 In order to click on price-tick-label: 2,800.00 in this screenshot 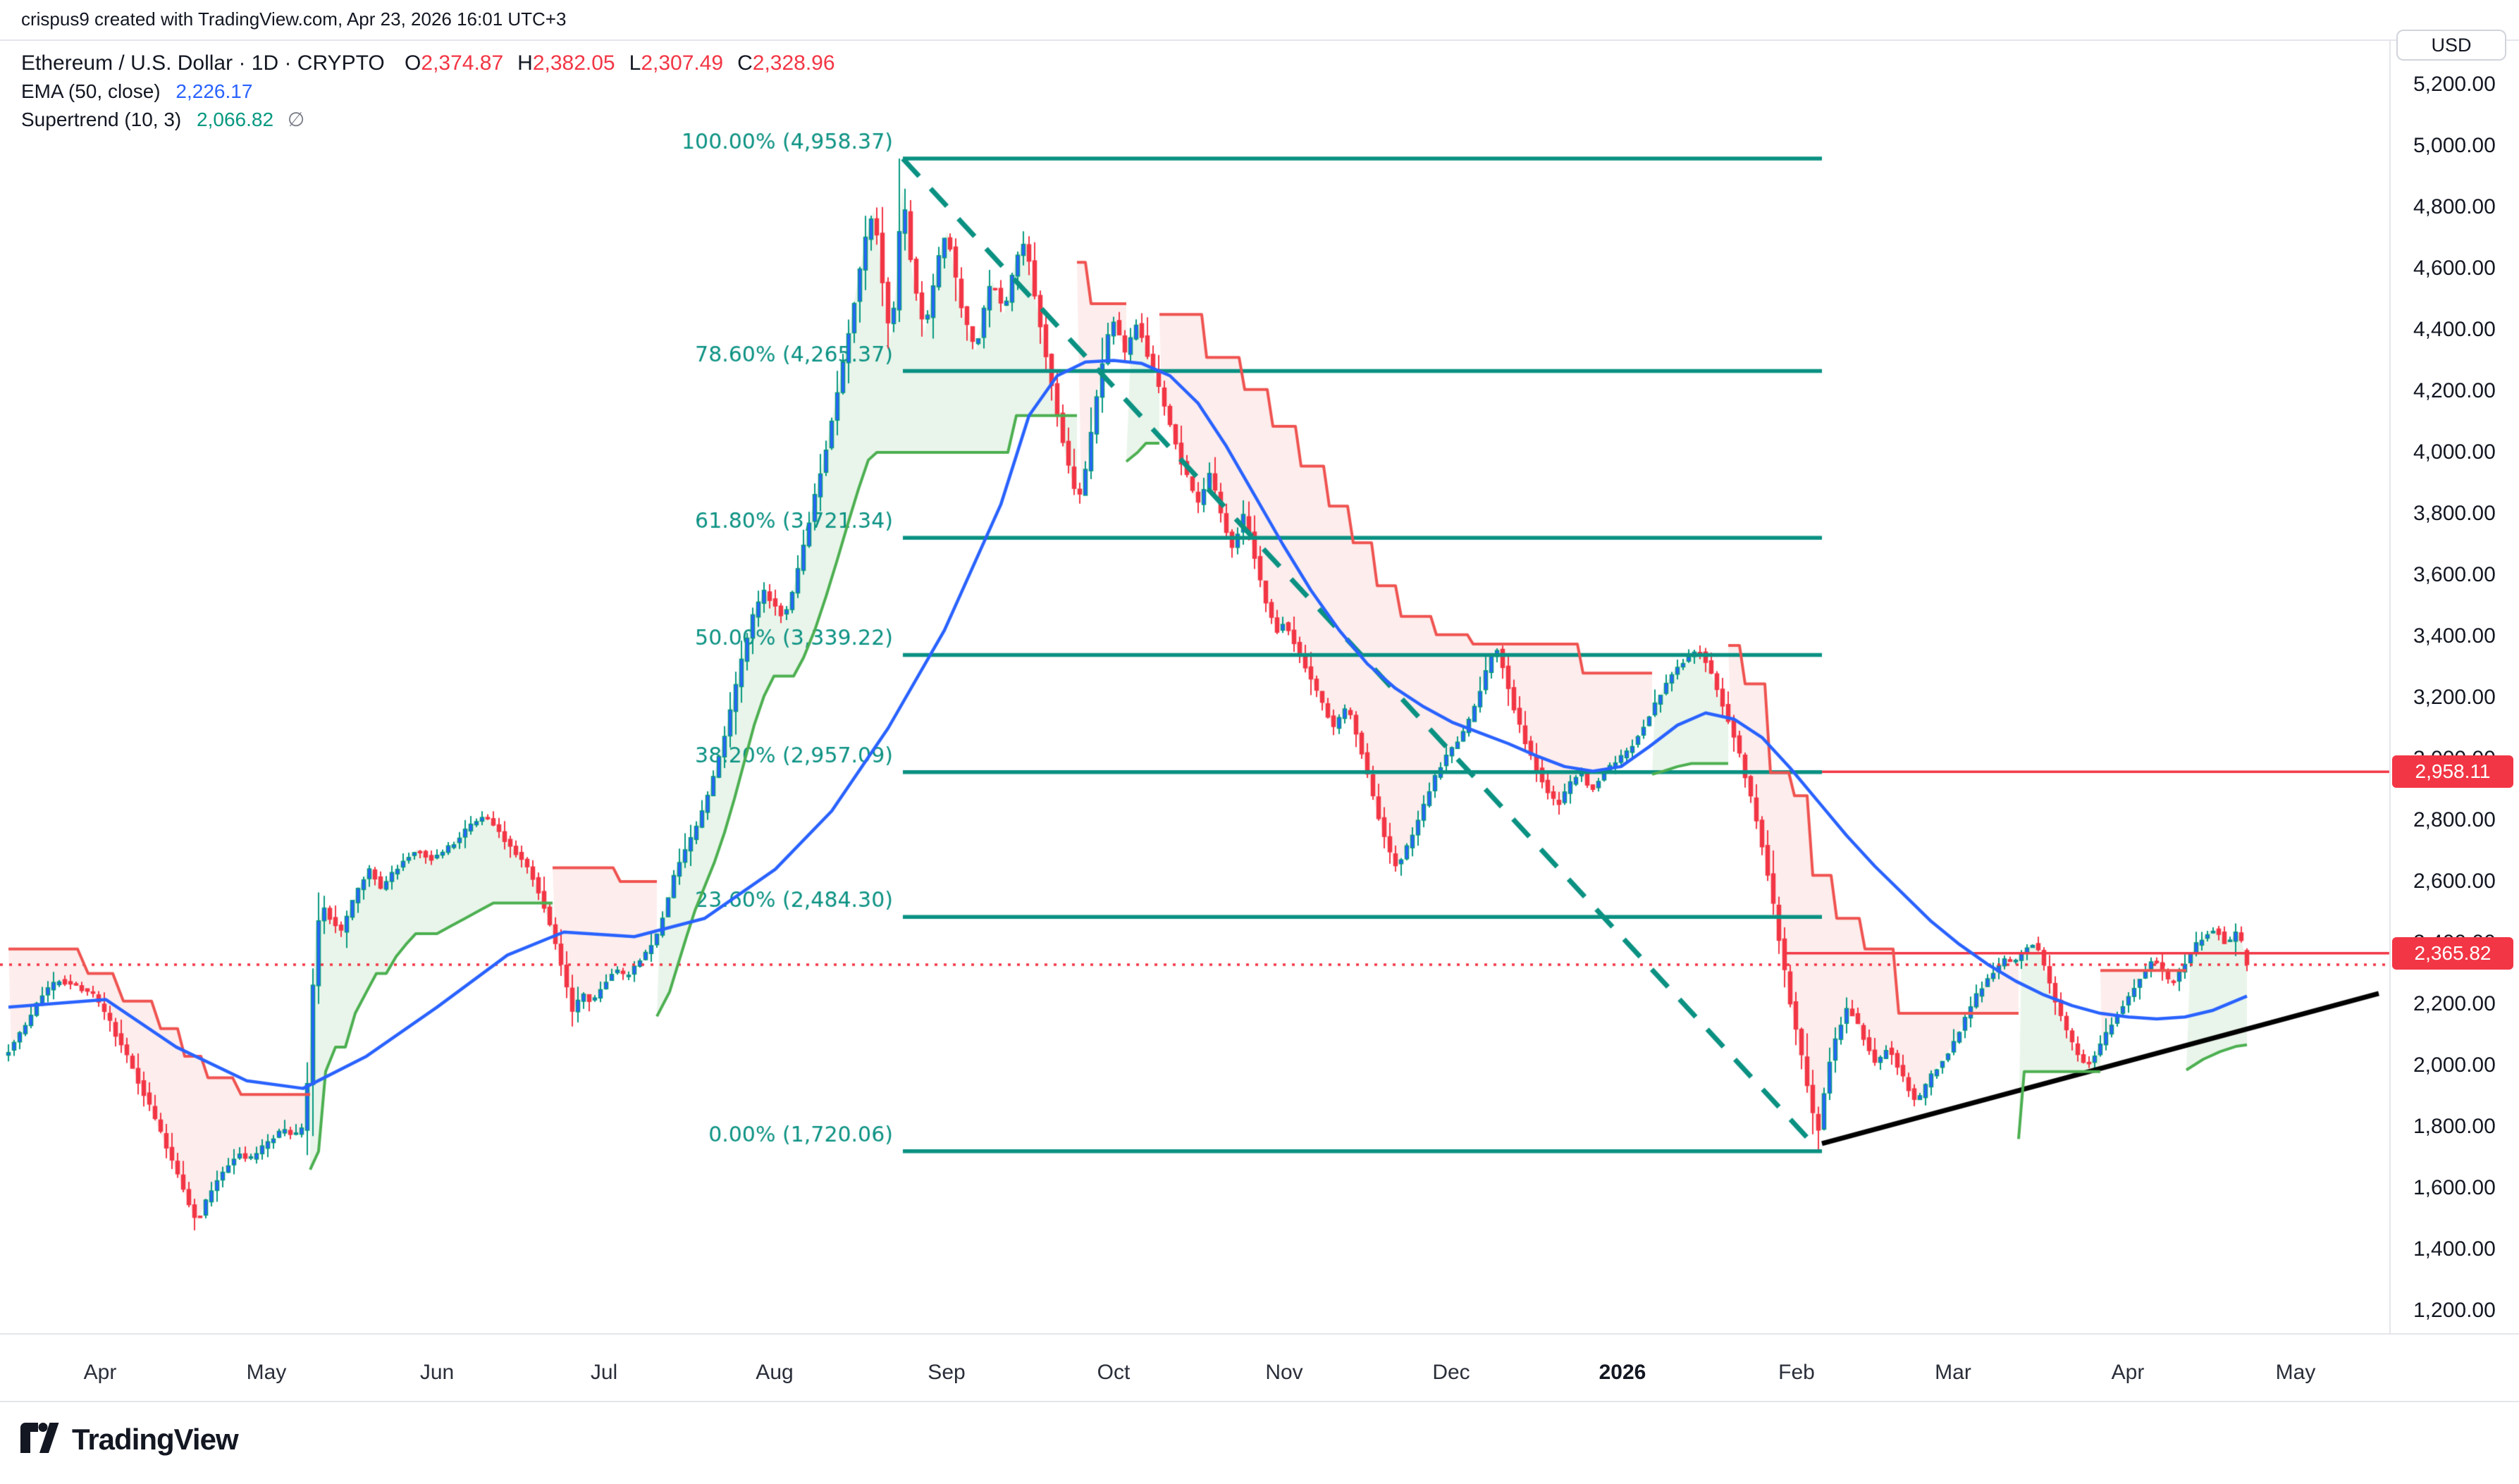, I will do `click(2454, 819)`.